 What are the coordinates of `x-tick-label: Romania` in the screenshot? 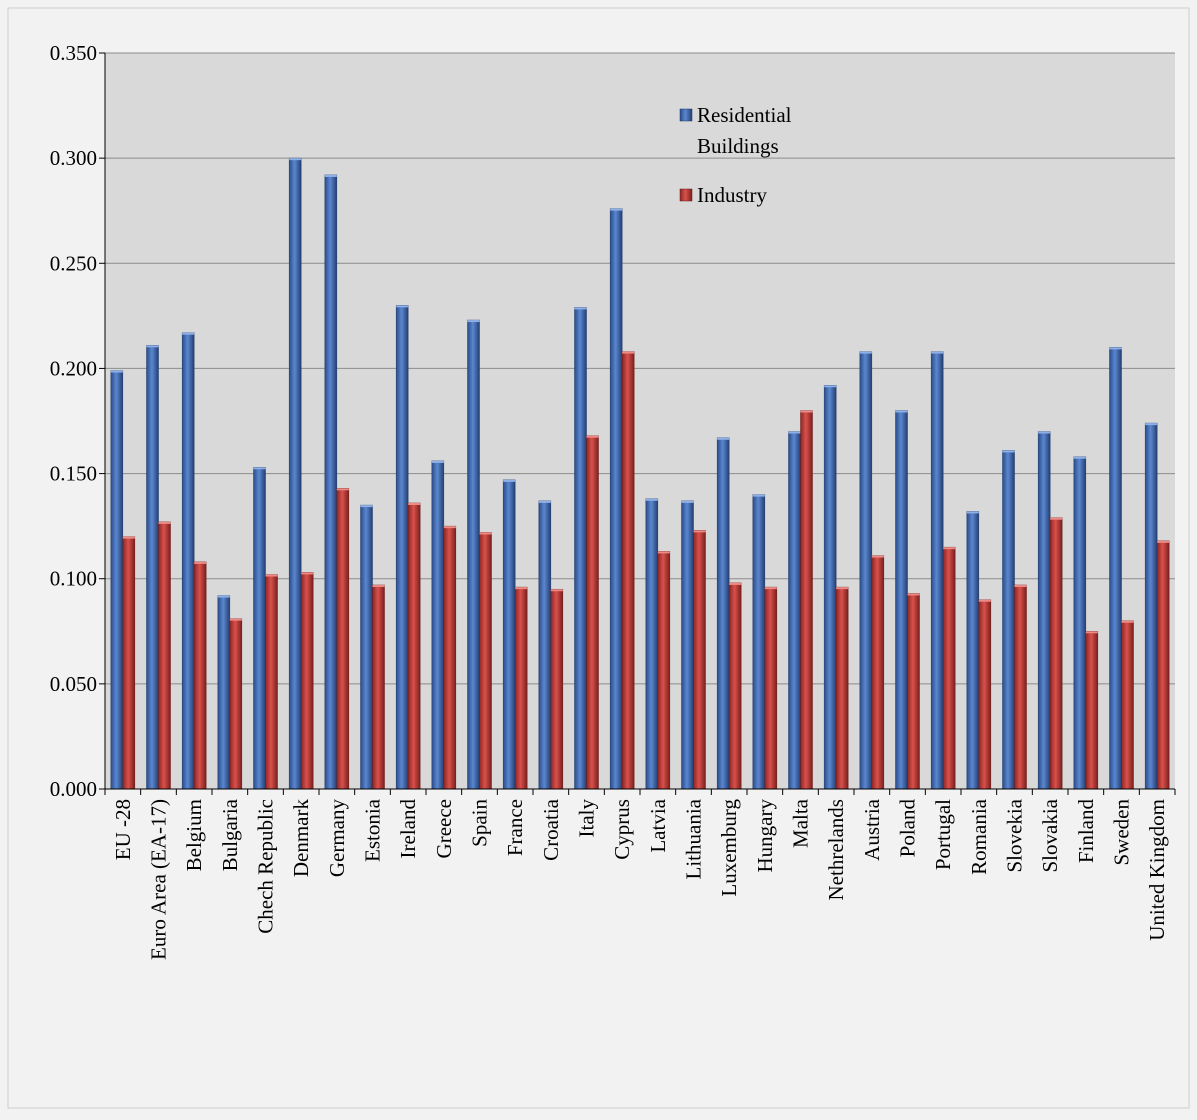 It's located at (979, 836).